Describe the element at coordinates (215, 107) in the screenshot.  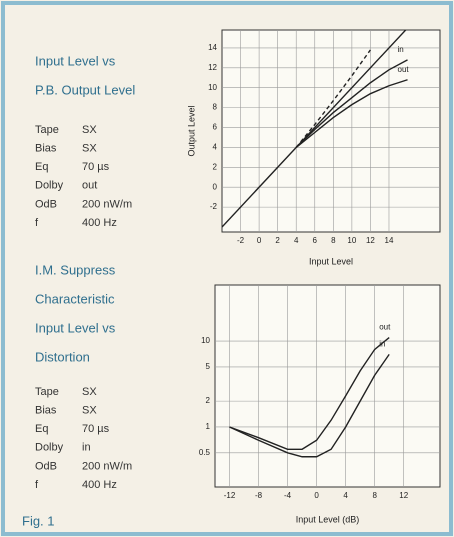
I see `y-tick-label: 8` at that location.